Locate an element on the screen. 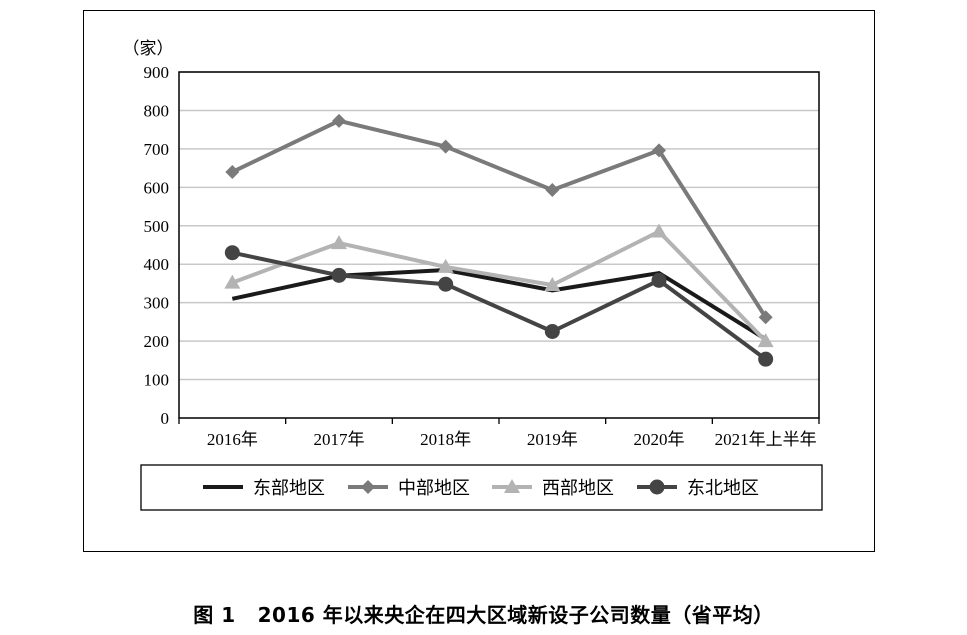  figure-number: 图 1 is located at coordinates (214, 615).